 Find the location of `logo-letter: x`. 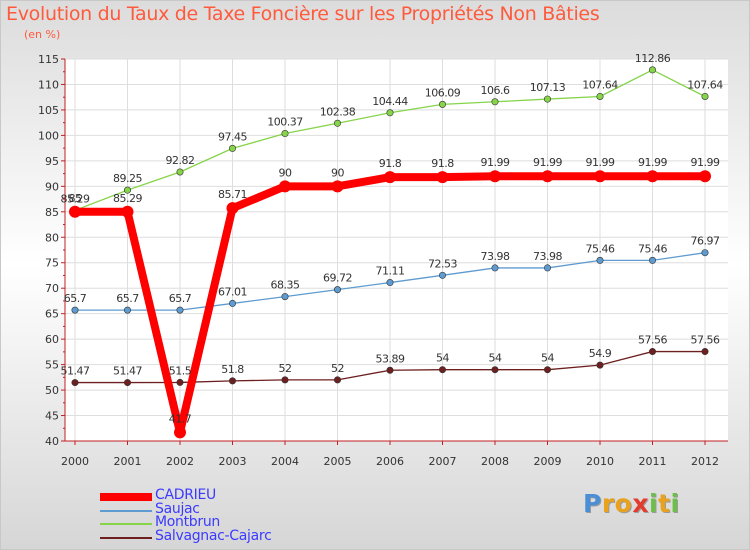

logo-letter: x is located at coordinates (640, 503).